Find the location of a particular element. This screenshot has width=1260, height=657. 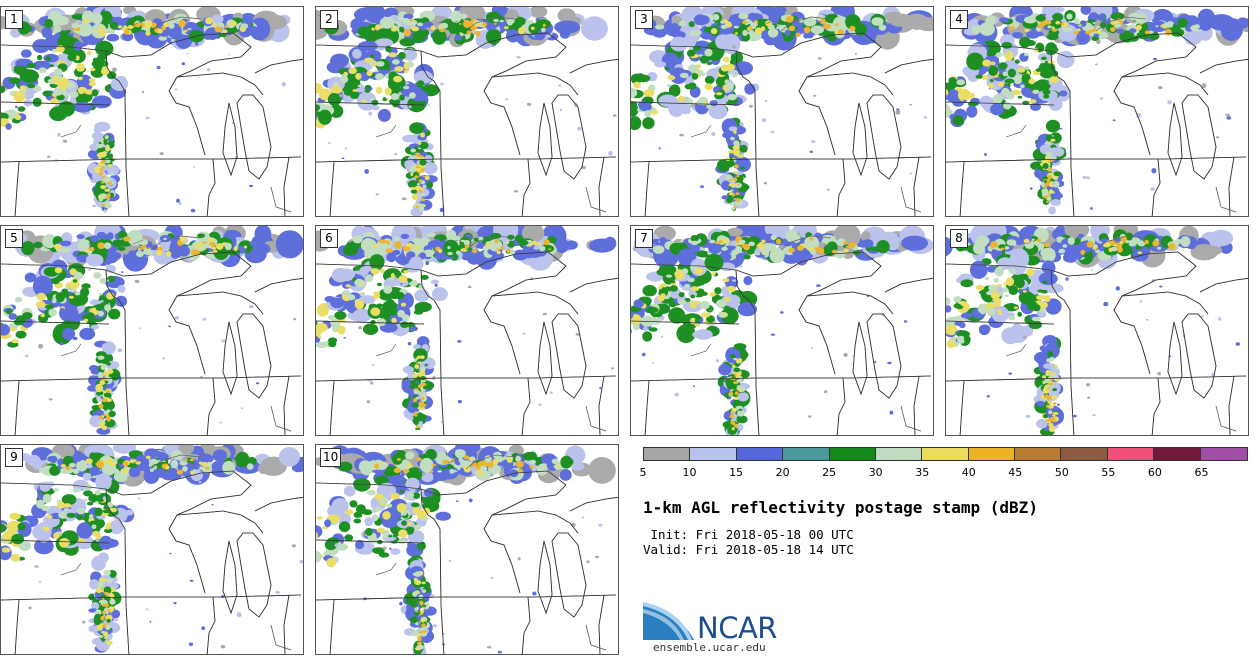

member-number-label: 8 is located at coordinates (959, 238).